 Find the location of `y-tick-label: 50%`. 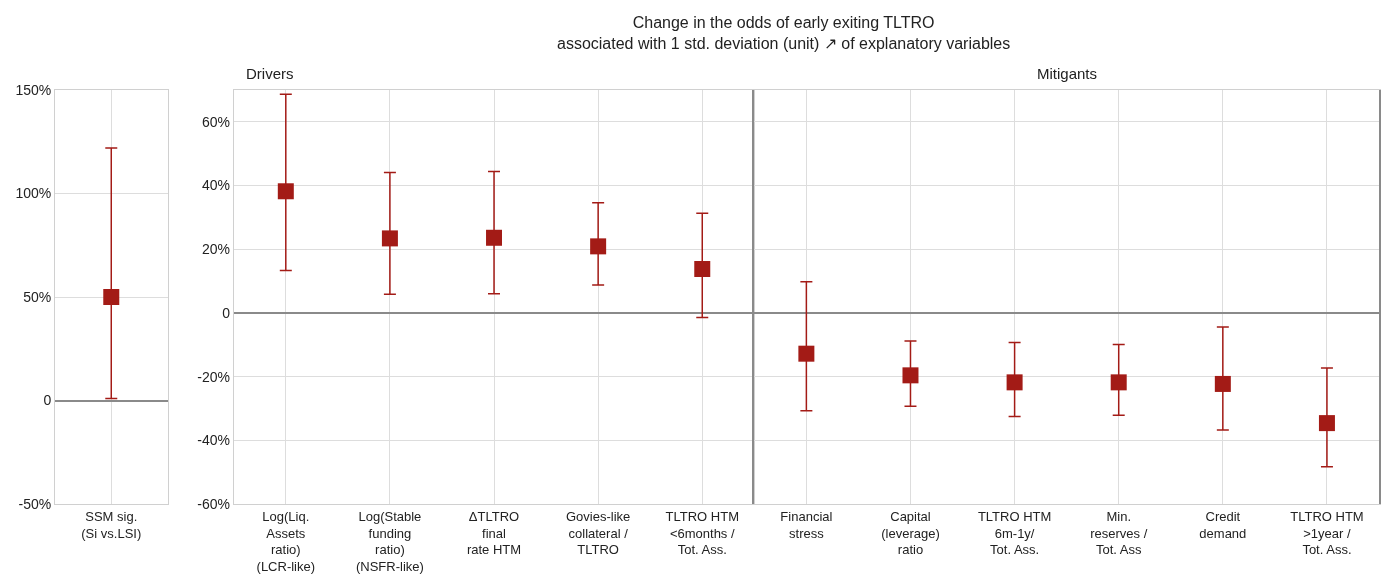

y-tick-label: 50% is located at coordinates (37, 296).